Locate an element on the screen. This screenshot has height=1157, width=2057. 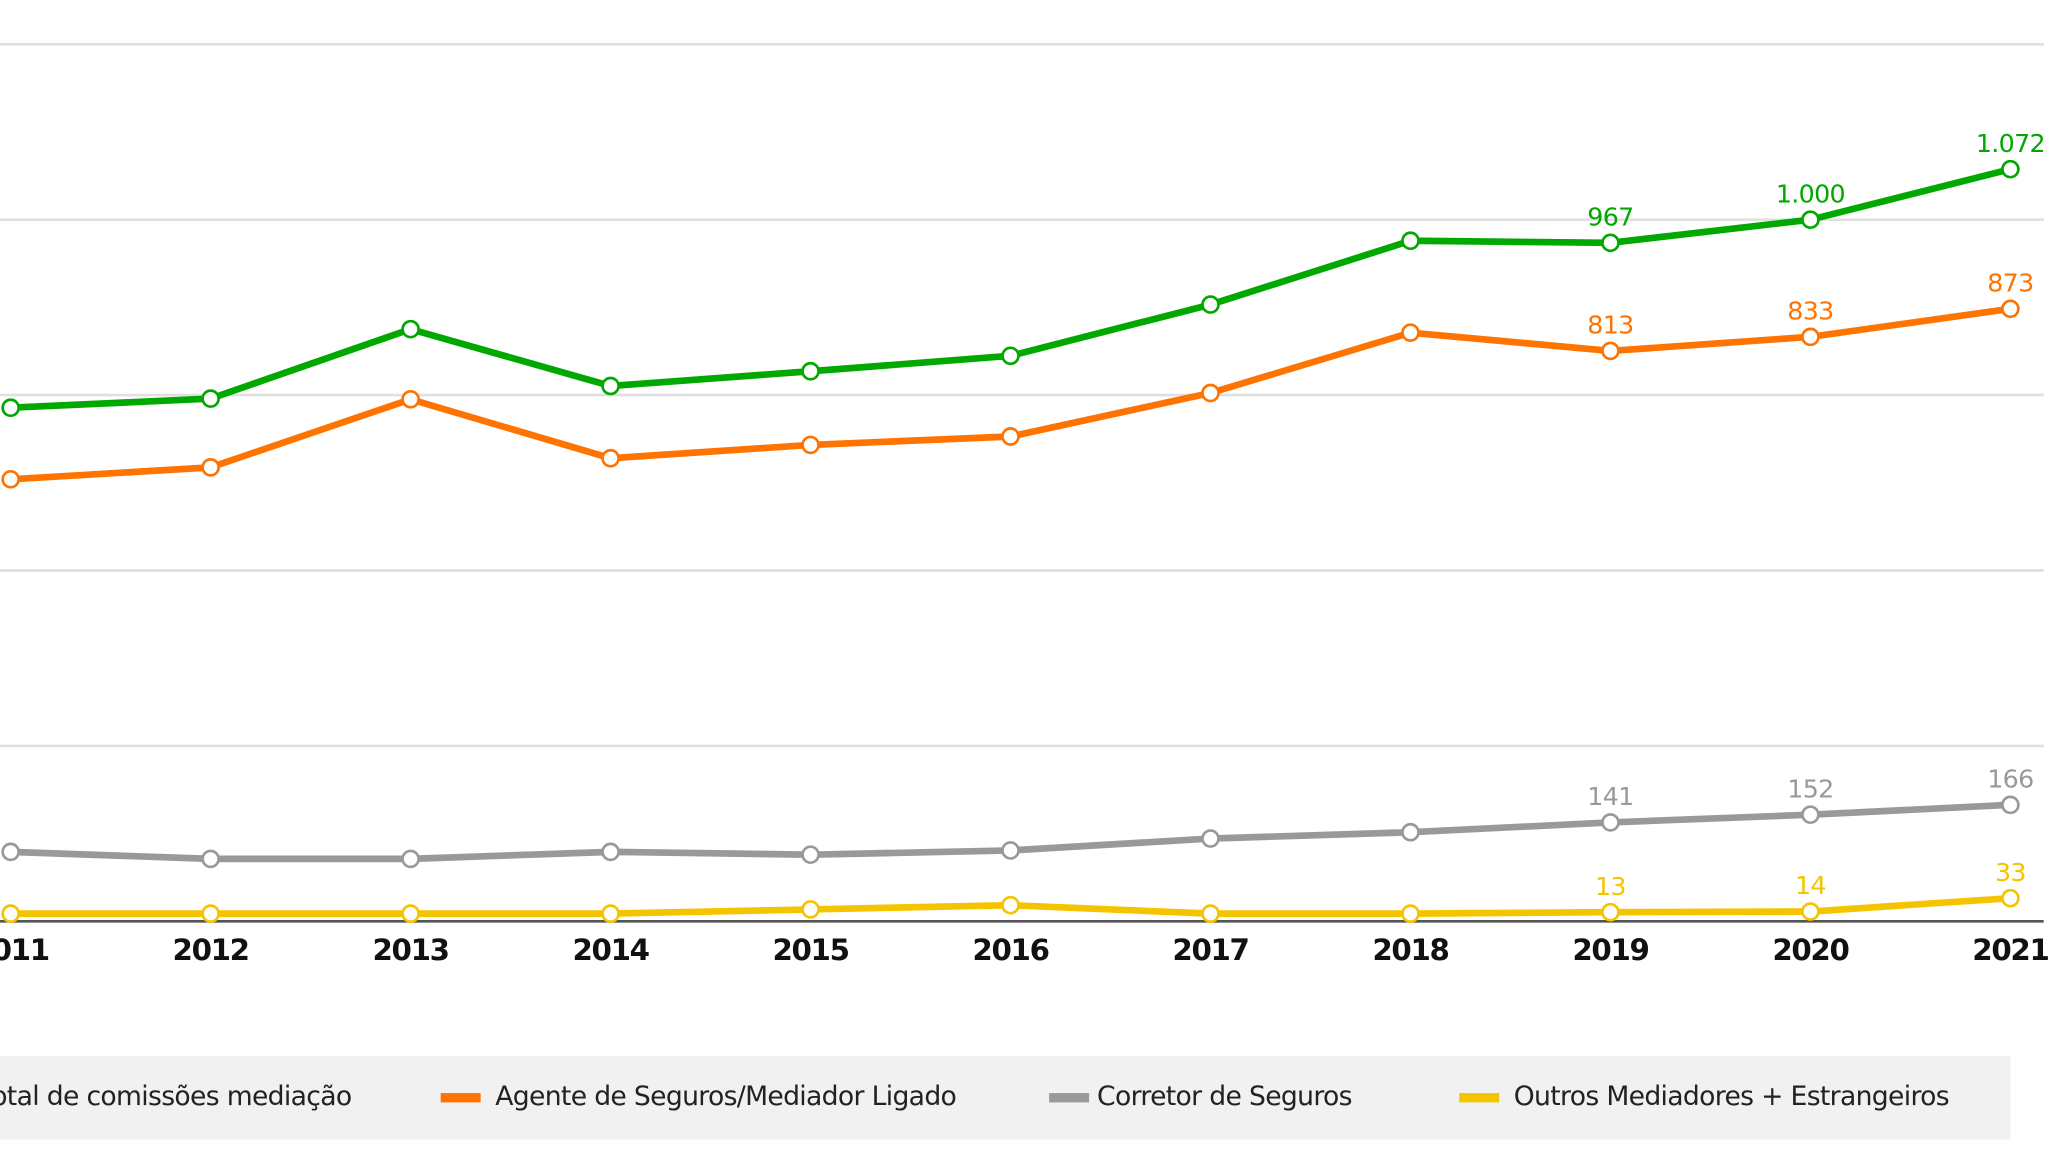
legend-item-3: Outros Mediadores + Estrangeiros is located at coordinates (1704, 1096).